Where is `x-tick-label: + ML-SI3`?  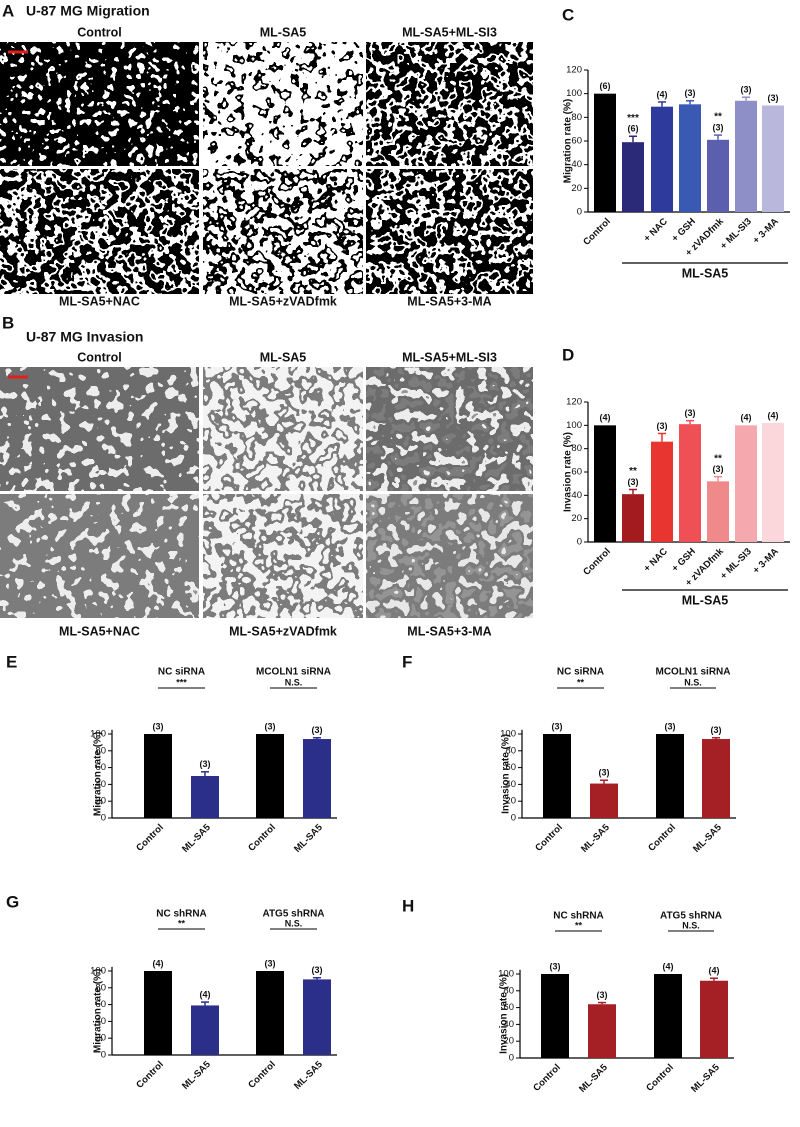 x-tick-label: + ML-SI3 is located at coordinates (736, 234).